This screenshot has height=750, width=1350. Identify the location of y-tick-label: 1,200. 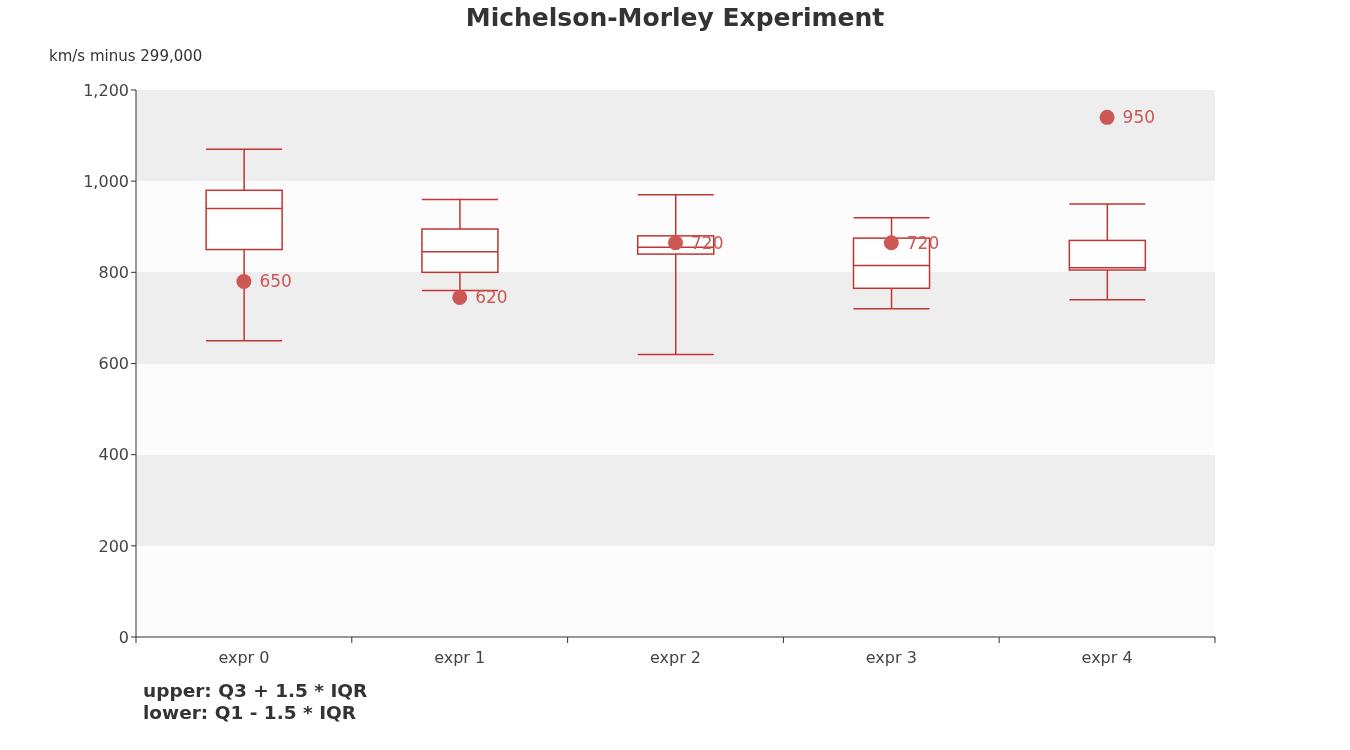
(106, 90).